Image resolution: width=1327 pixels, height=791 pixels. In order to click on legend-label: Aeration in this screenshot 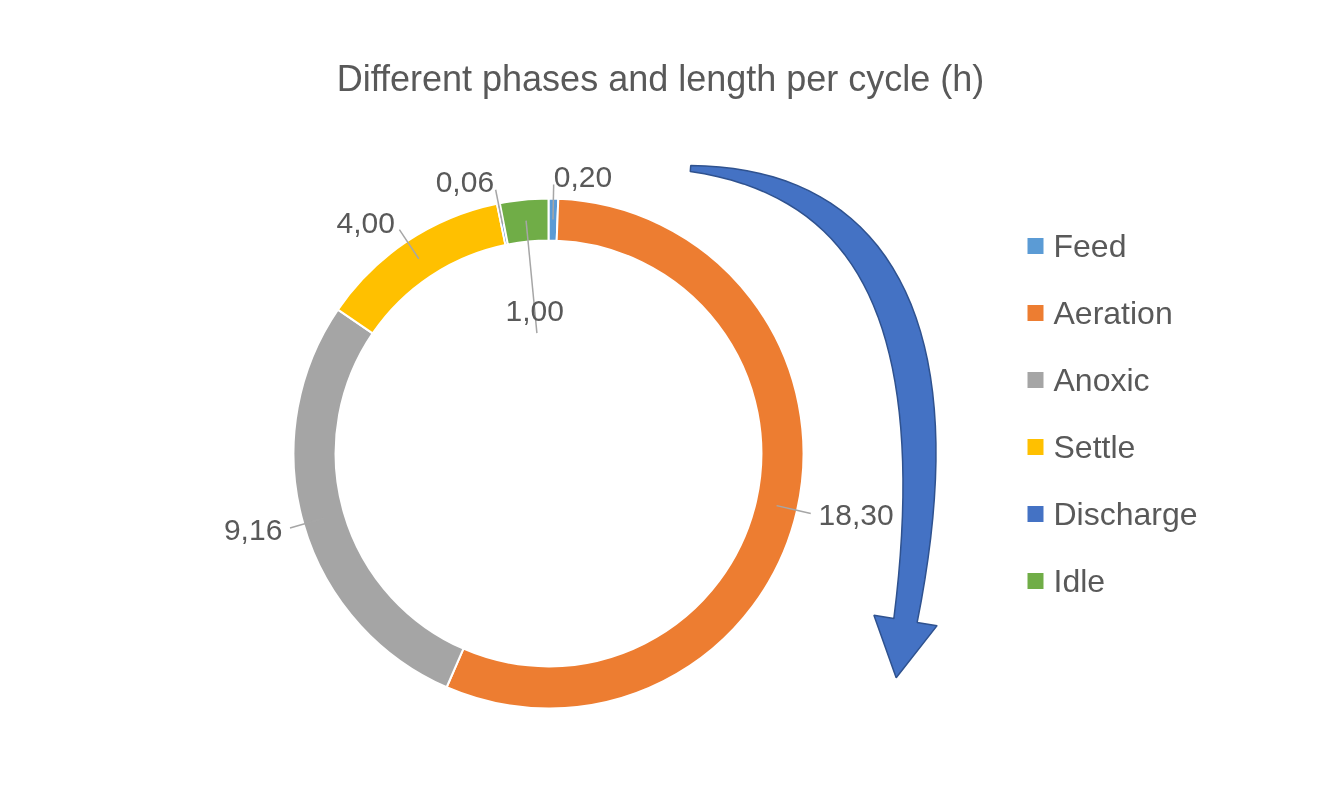, I will do `click(1113, 313)`.